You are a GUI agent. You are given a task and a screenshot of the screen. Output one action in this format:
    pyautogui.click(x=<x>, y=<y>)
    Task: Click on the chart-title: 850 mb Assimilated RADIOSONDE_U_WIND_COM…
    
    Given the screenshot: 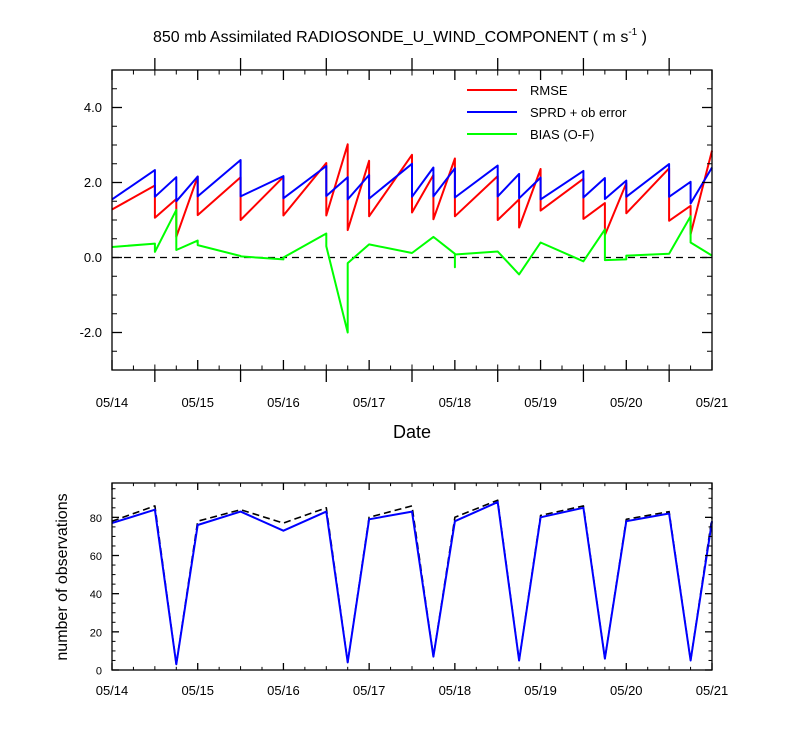 What is the action you would take?
    pyautogui.click(x=400, y=36)
    